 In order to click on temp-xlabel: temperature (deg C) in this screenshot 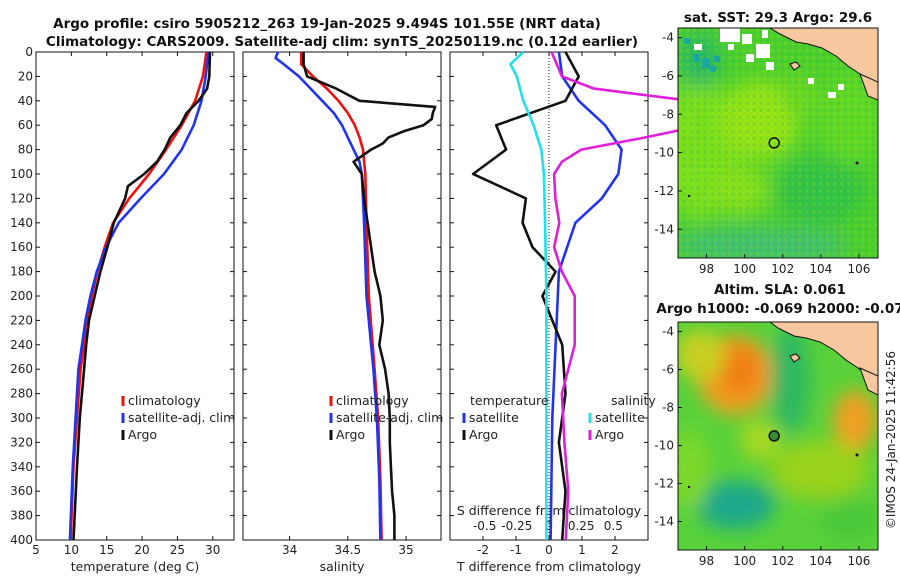, I will do `click(135, 566)`.